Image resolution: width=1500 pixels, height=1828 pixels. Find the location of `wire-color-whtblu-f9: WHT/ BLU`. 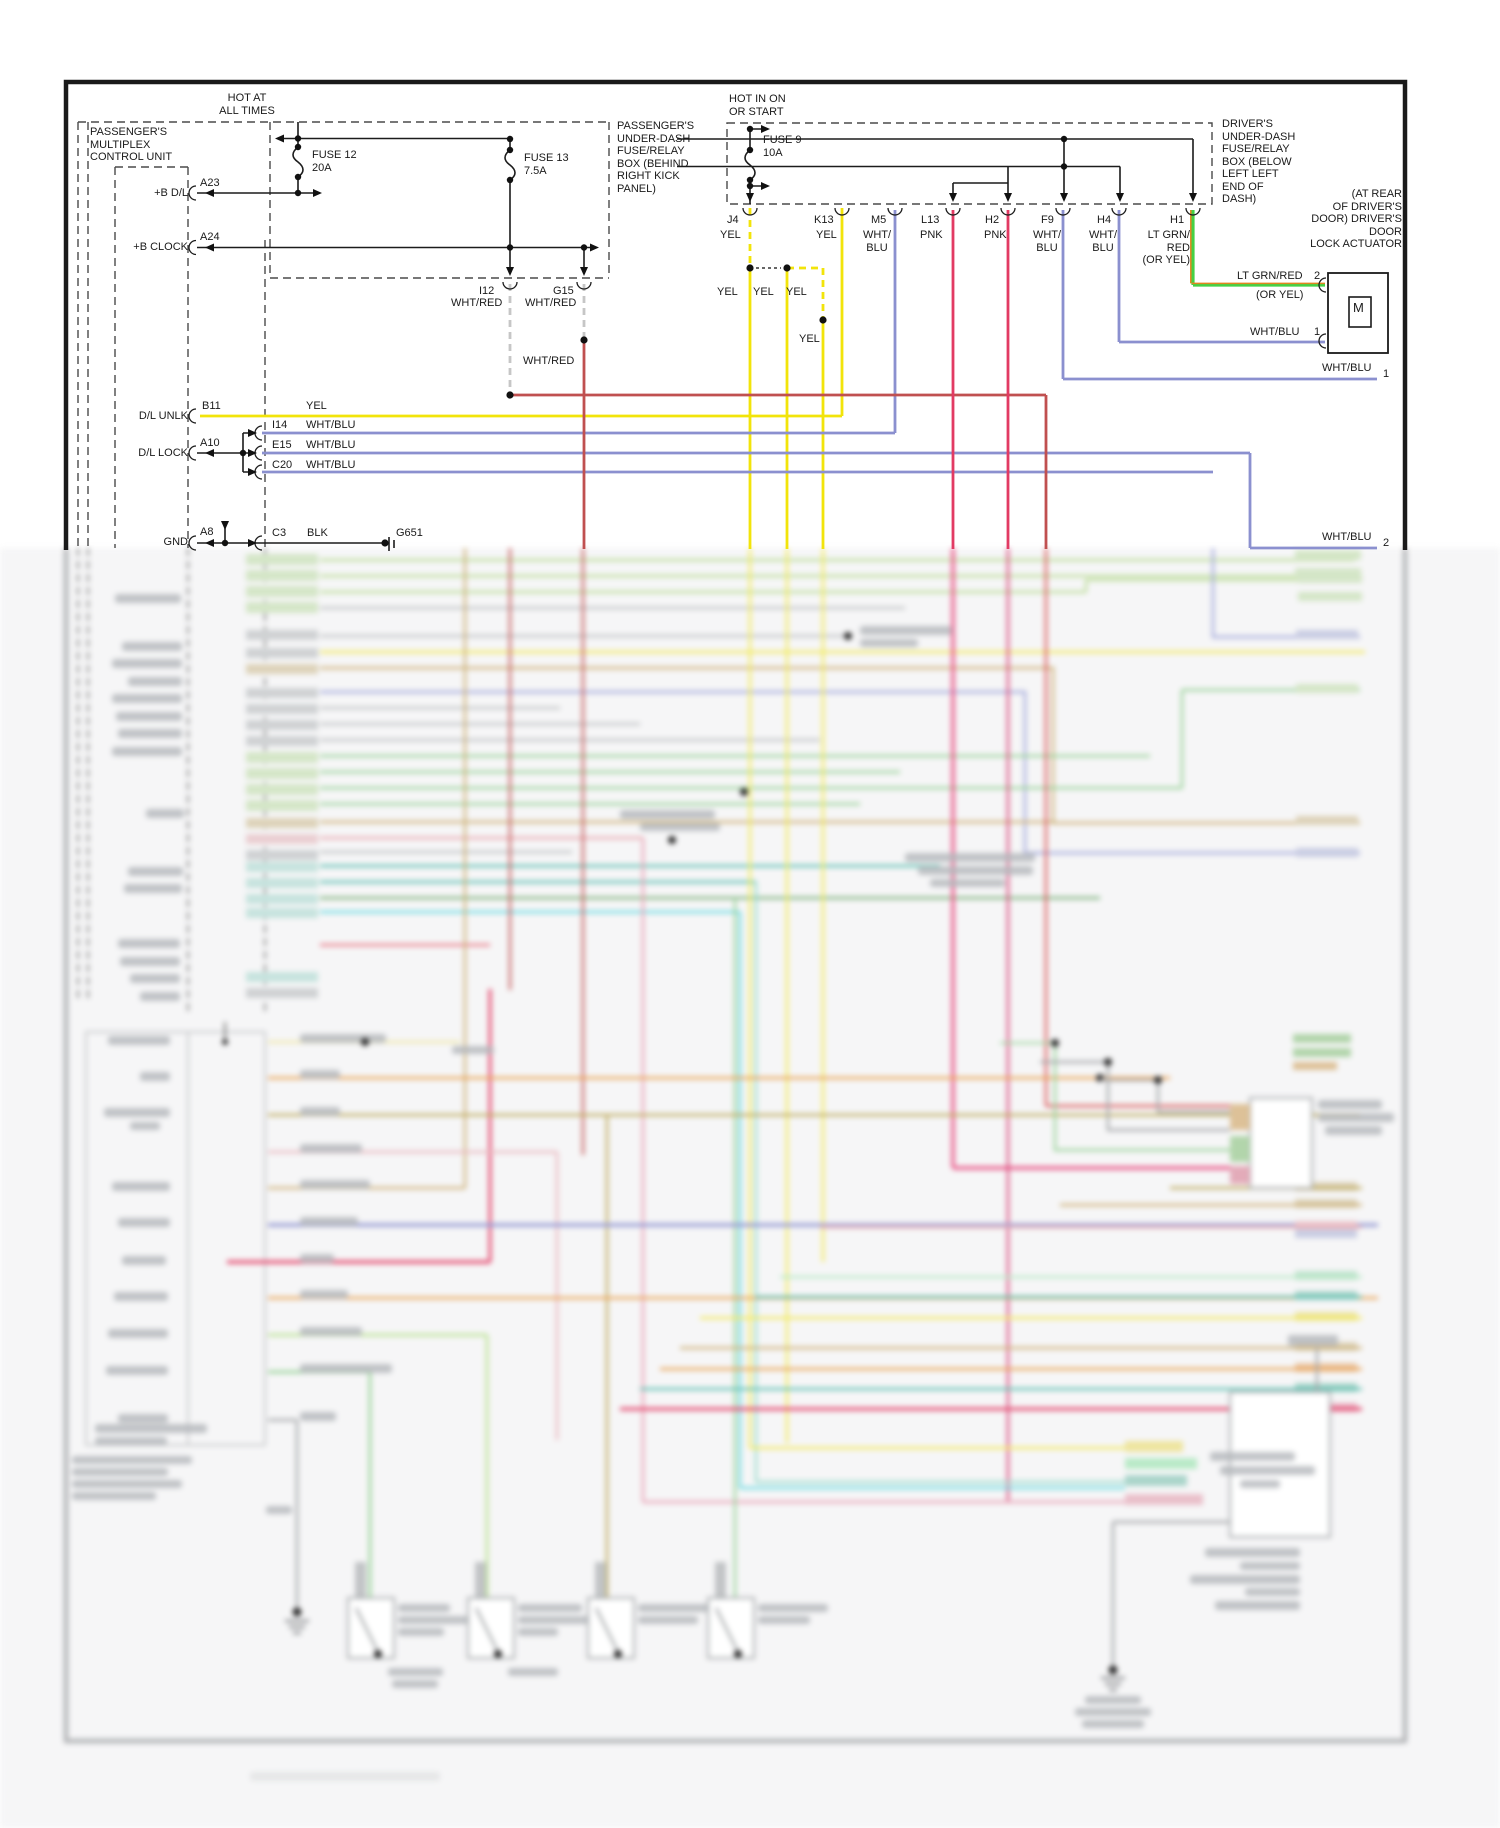

wire-color-whtblu-f9: WHT/ BLU is located at coordinates (1047, 241).